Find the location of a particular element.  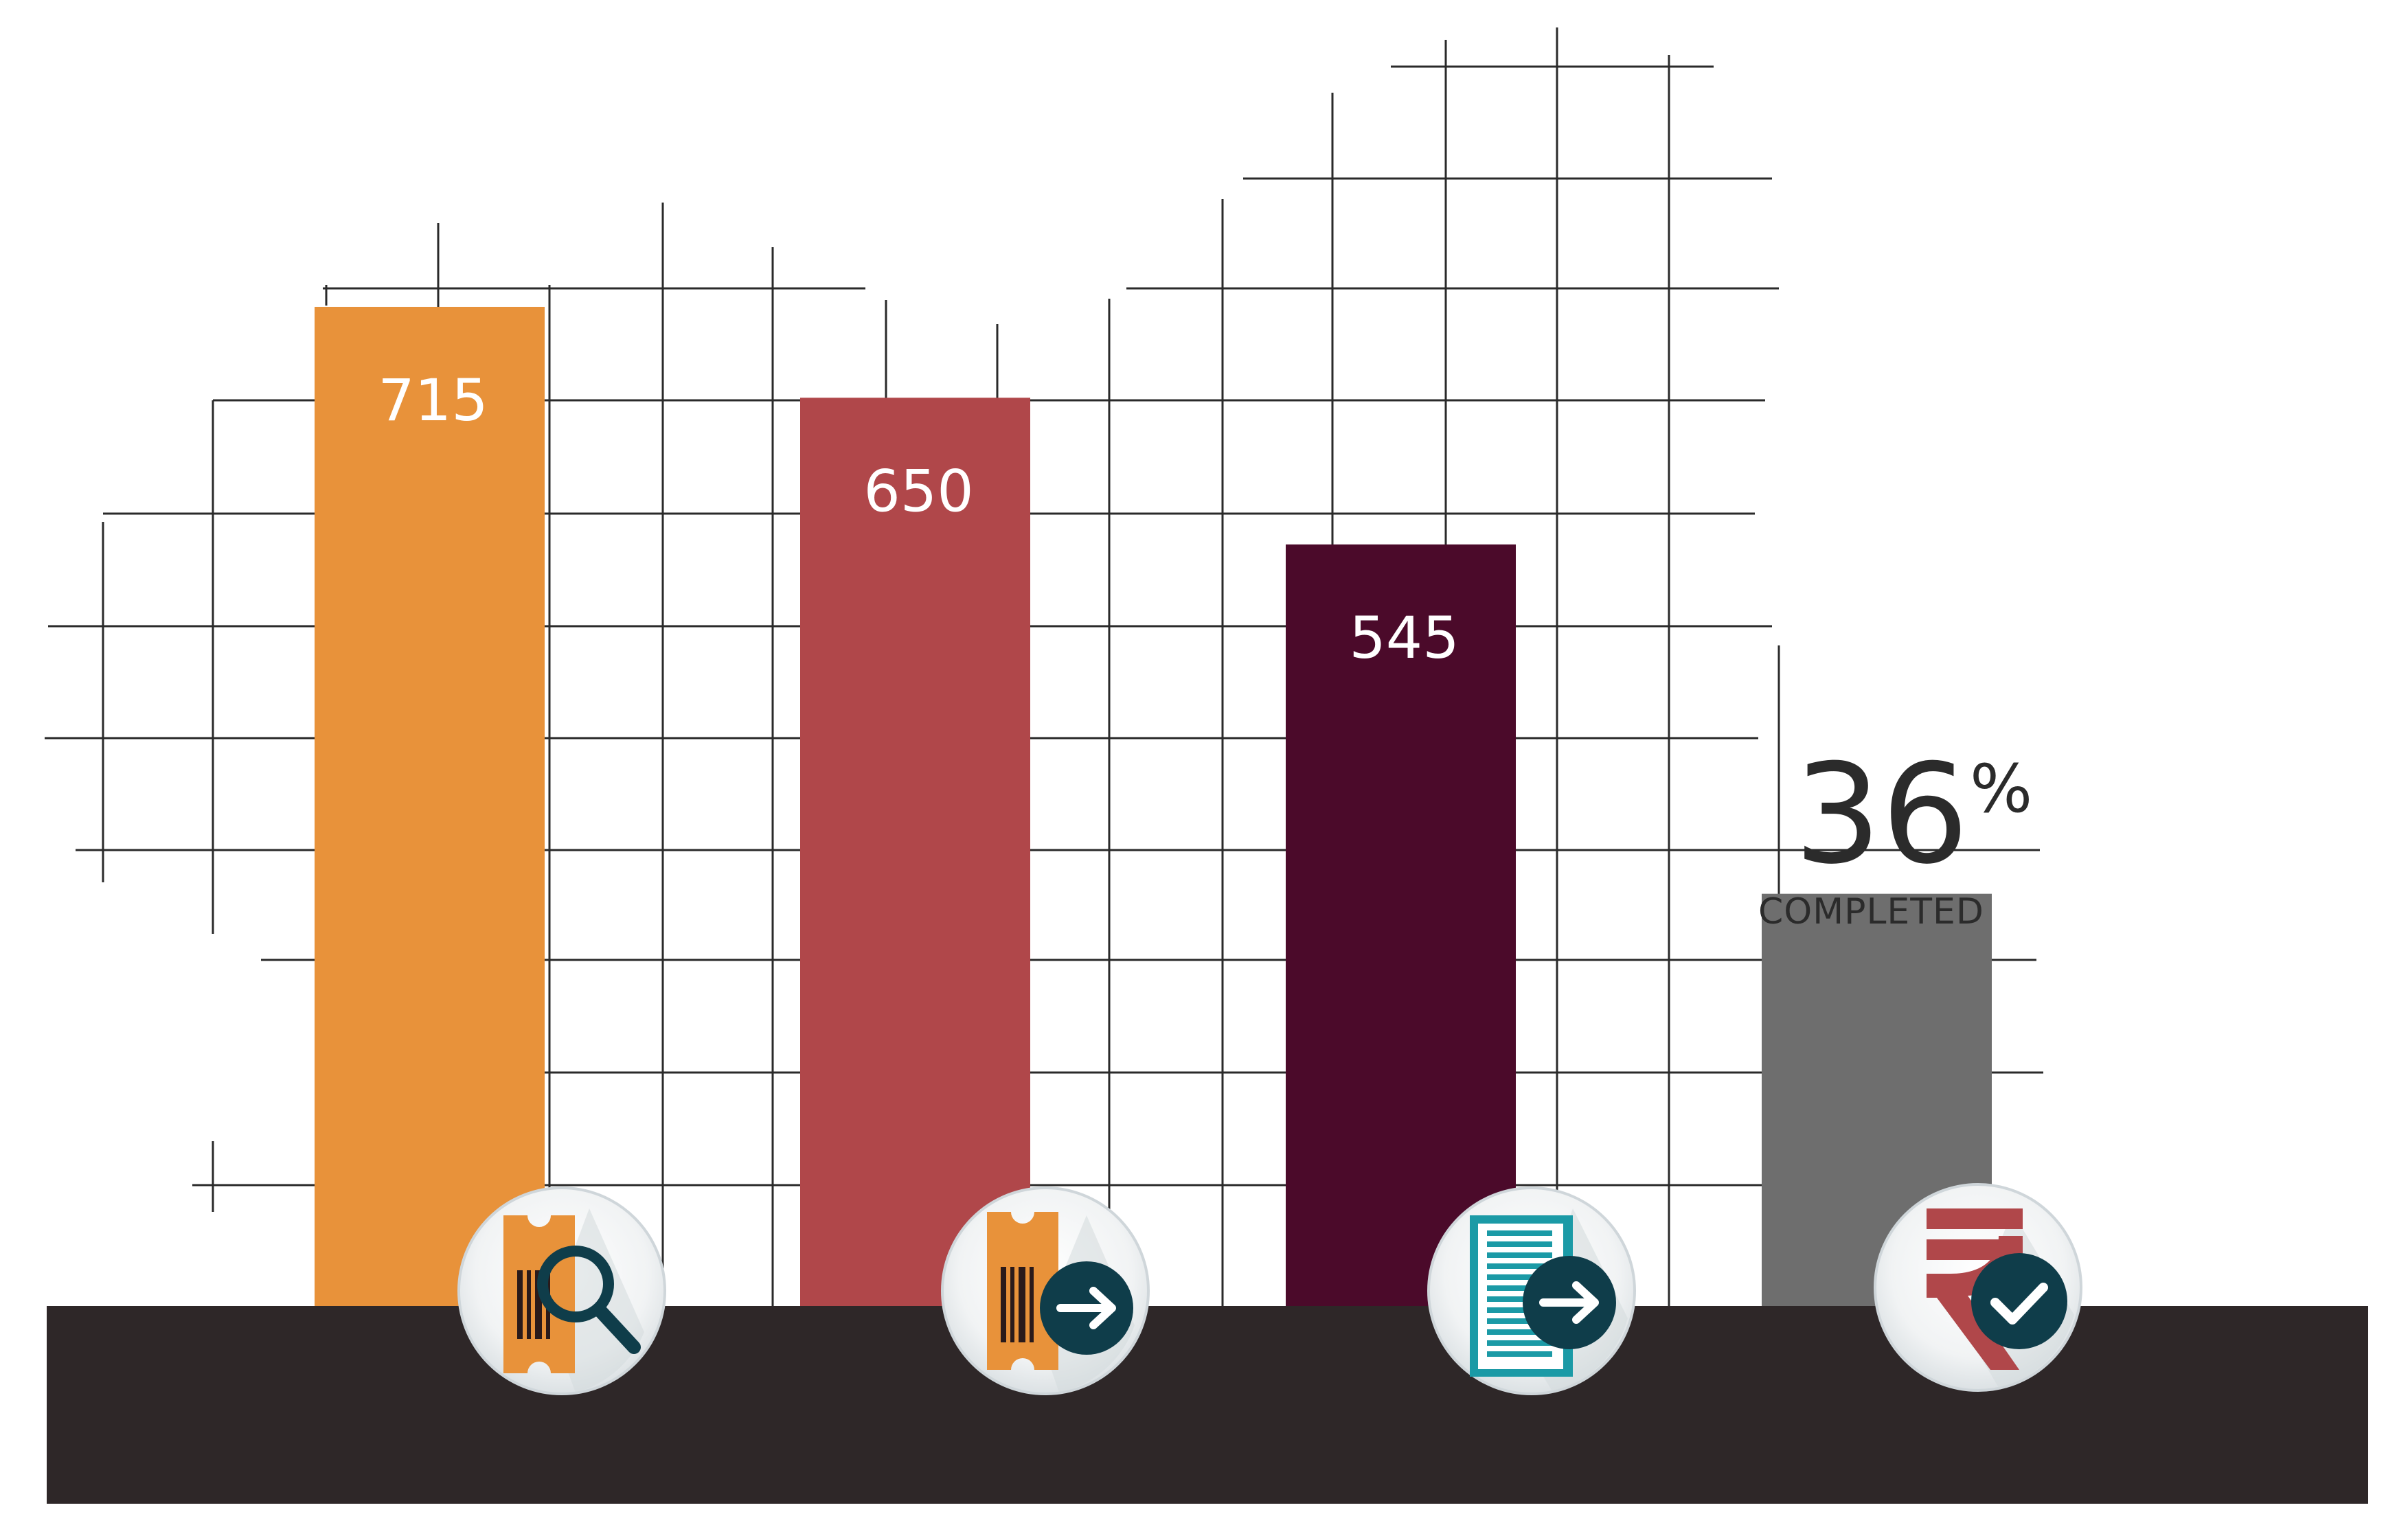

ticket-search-icon is located at coordinates (561, 1291).